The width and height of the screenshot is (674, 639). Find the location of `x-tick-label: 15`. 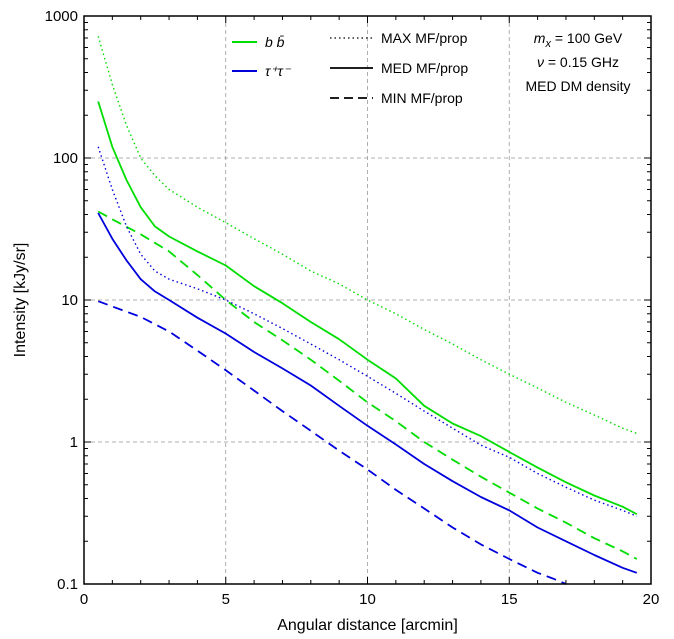

x-tick-label: 15 is located at coordinates (509, 599).